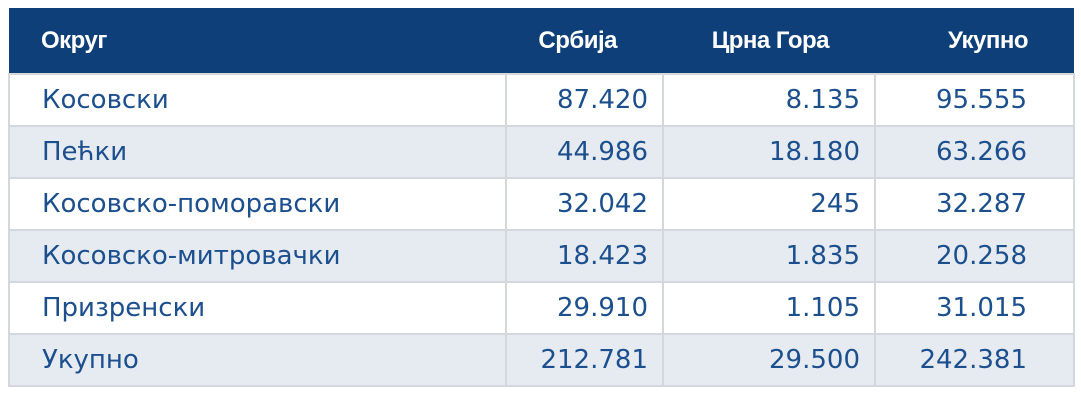 The width and height of the screenshot is (1081, 405). I want to click on value-cell: 242.381, so click(974, 360).